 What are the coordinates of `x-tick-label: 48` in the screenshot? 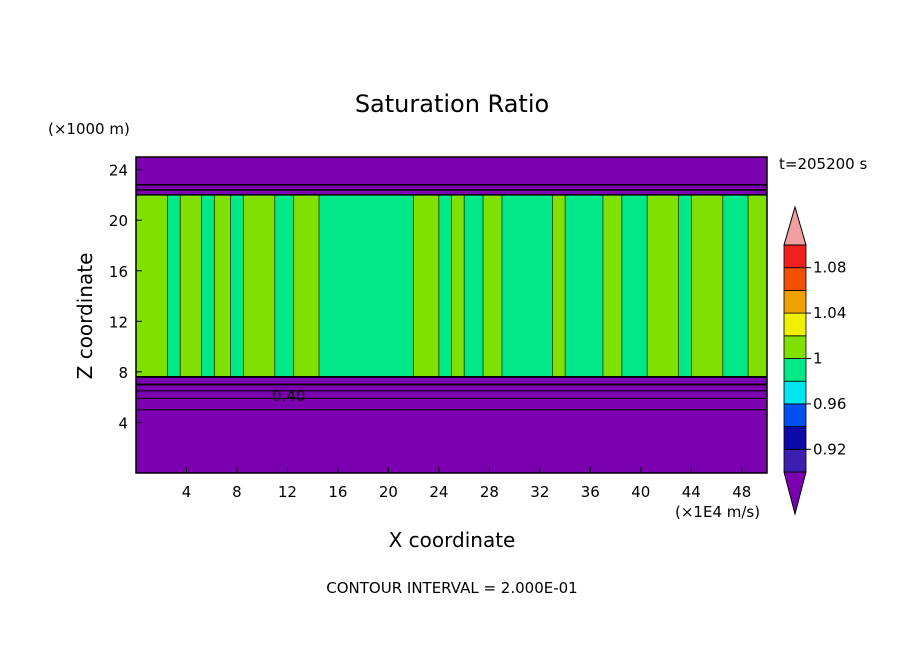 It's located at (741, 492).